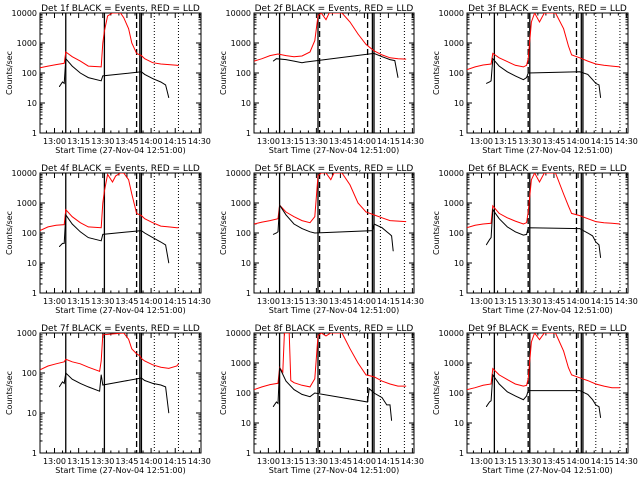 The image size is (640, 480). Describe the element at coordinates (544, 77) in the screenshot. I see `series-events` at that location.